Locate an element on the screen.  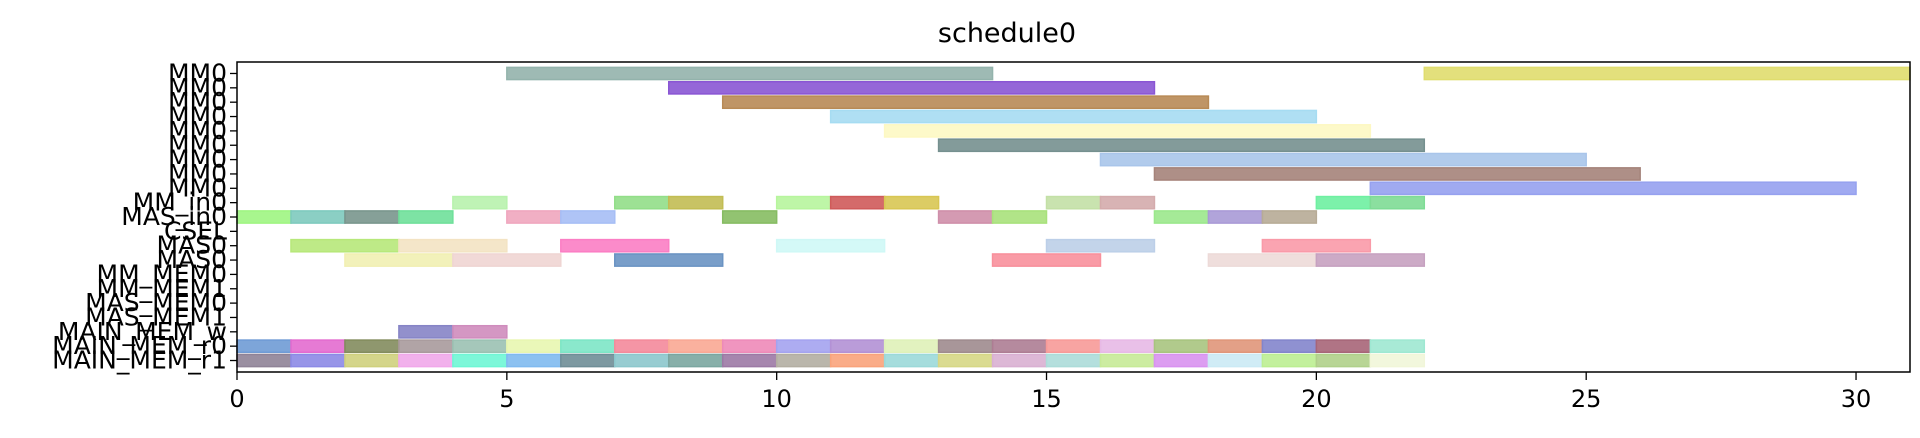
y-tick-label: MAS0 is located at coordinates (192, 245).